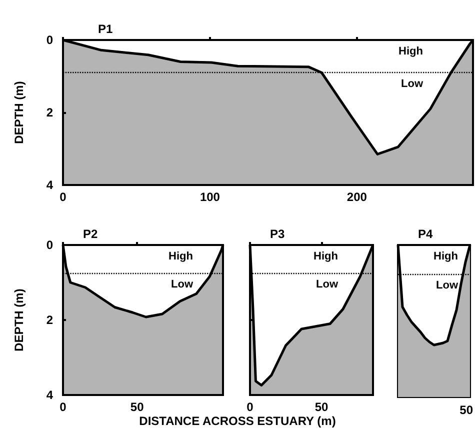 The image size is (475, 446). What do you see at coordinates (278, 234) in the screenshot?
I see `chart-title: P3` at bounding box center [278, 234].